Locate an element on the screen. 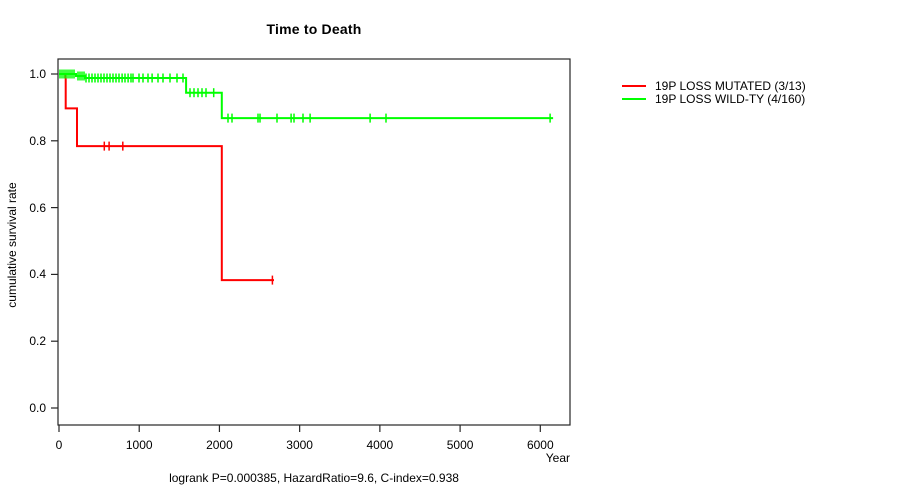 This screenshot has width=900, height=500. legend-line-green-icon is located at coordinates (634, 99).